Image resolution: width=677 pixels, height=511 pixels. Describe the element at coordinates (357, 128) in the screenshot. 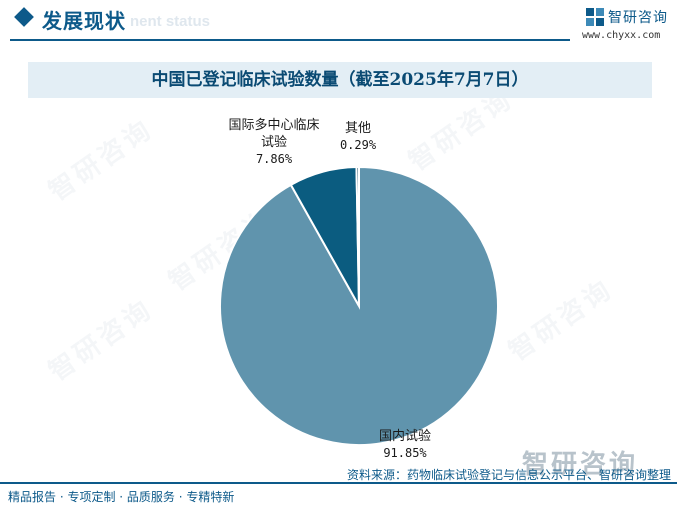

I see `slice-label-text: 其他` at that location.